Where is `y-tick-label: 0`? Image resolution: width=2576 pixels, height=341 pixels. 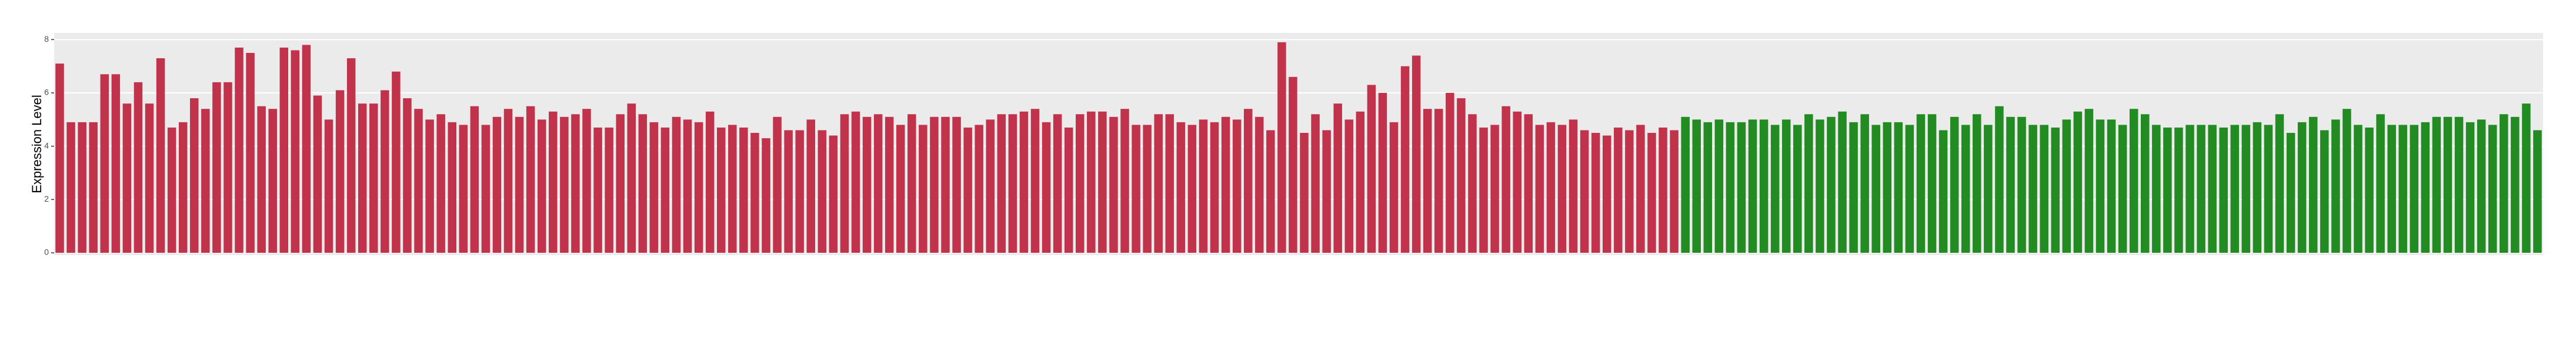
y-tick-label: 0 is located at coordinates (46, 253).